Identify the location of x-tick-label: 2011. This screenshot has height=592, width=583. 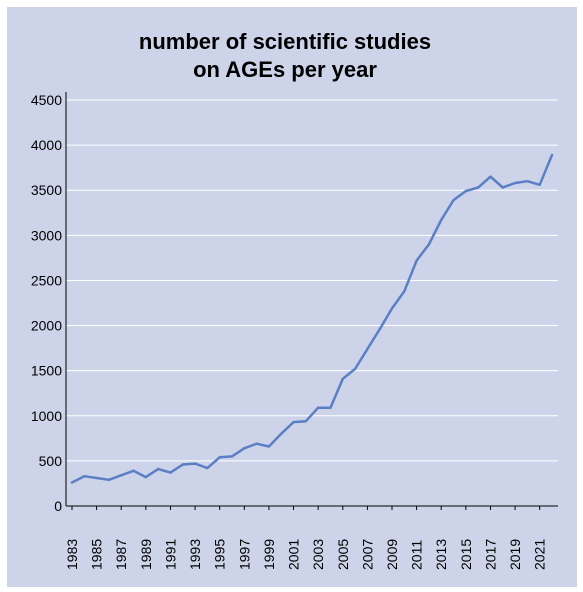
(417, 555).